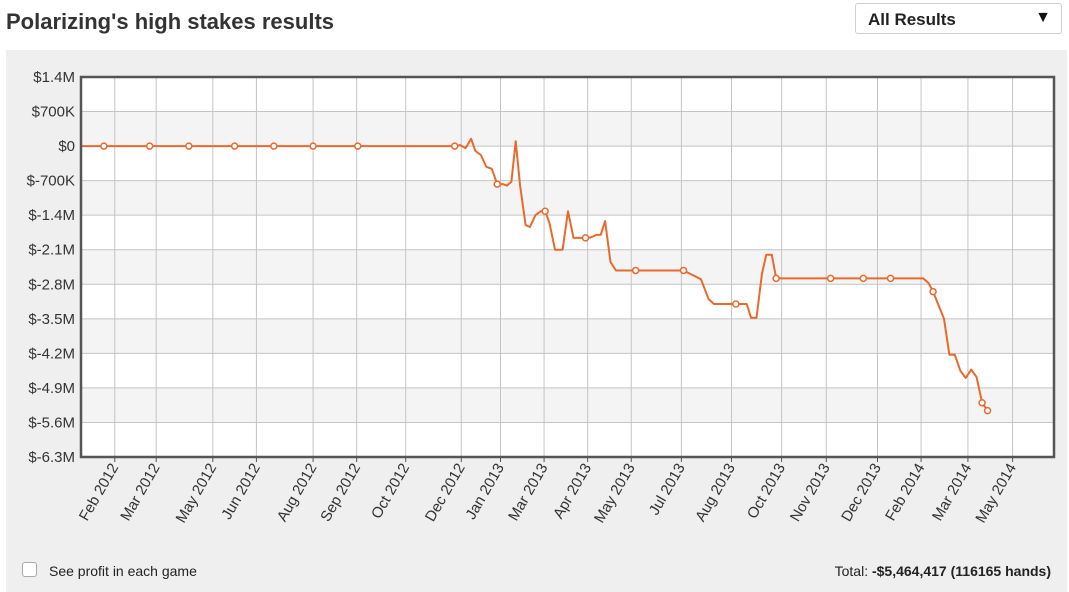  I want to click on y-tick-label: $-2.1M, so click(51, 250).